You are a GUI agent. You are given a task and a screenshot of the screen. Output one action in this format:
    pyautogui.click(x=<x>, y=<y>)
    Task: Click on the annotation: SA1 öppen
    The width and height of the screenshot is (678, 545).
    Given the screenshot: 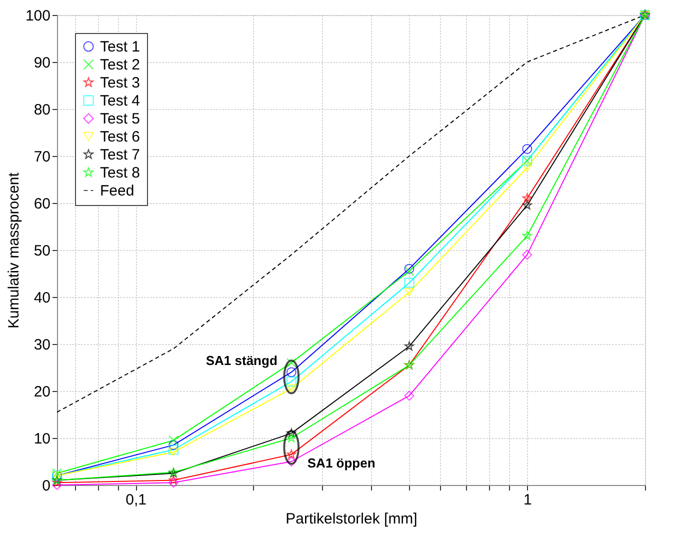 What is the action you would take?
    pyautogui.click(x=341, y=462)
    